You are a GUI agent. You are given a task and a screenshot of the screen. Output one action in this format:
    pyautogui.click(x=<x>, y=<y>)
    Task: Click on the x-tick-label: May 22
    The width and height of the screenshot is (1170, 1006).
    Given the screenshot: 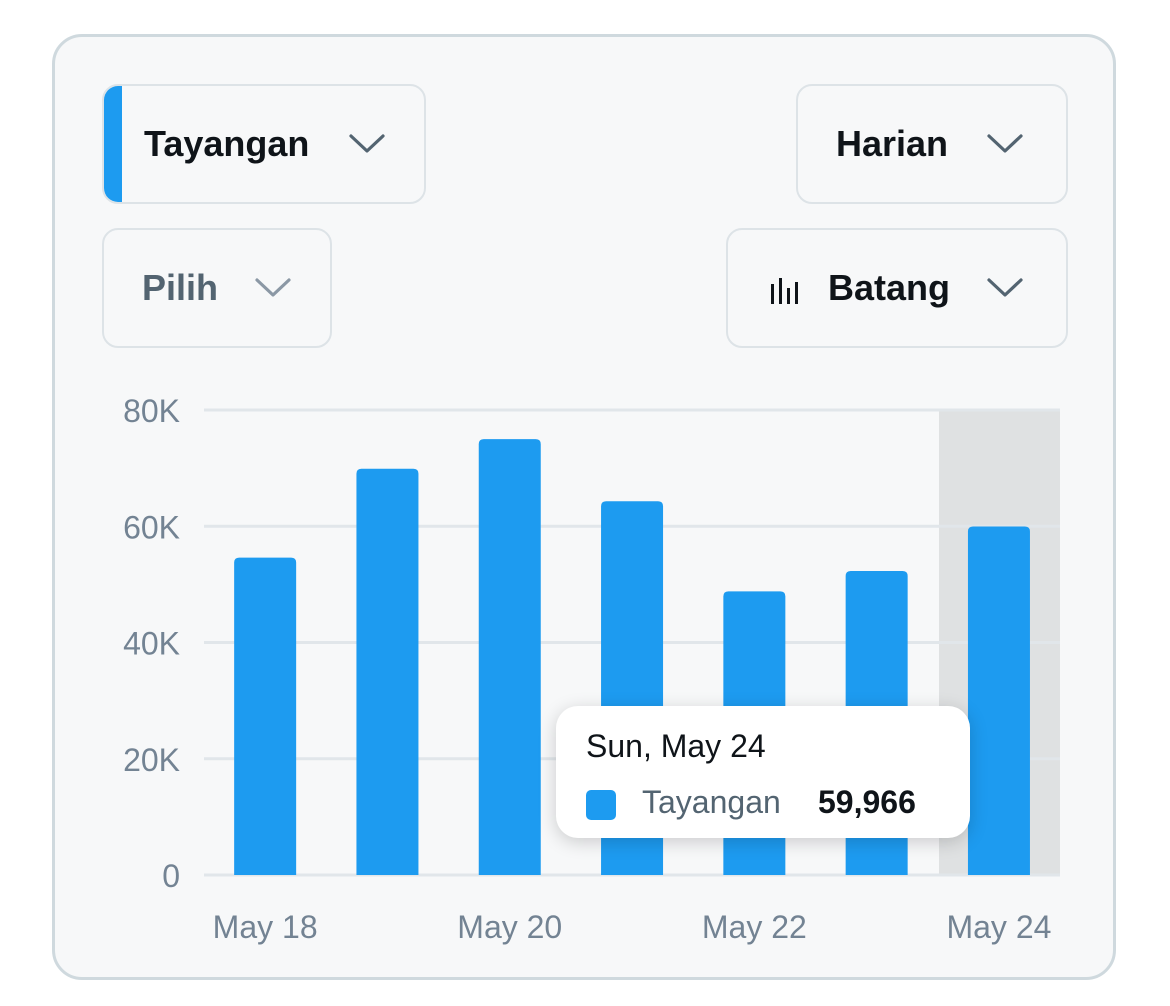 What is the action you would take?
    pyautogui.click(x=754, y=927)
    